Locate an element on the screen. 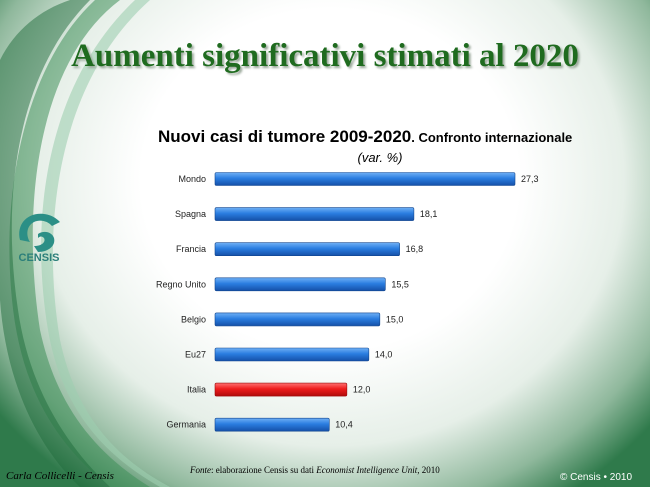 This screenshot has width=650, height=487. category-label: Italia is located at coordinates (196, 390).